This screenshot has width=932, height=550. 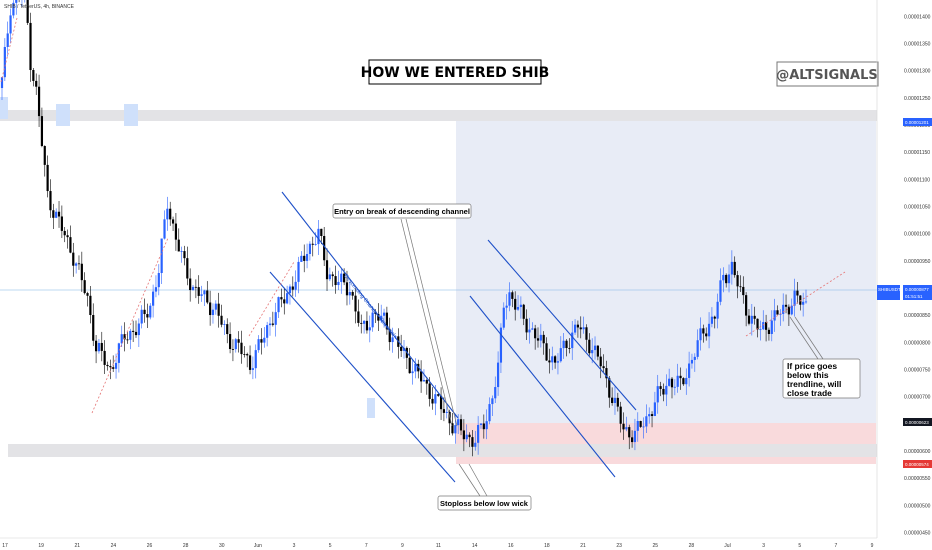 I want to click on price-tick-label: 0.00001150, so click(x=917, y=153).